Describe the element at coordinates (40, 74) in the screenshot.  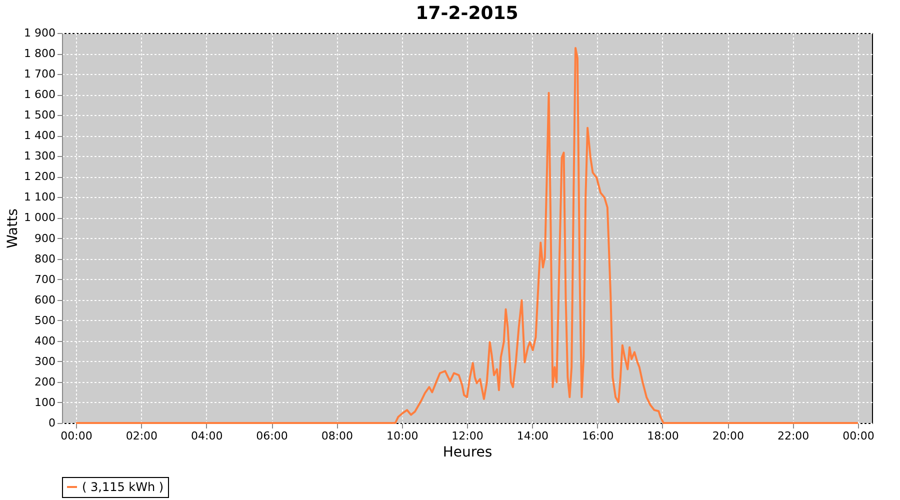
I see `y-tick-label: 1 700` at that location.